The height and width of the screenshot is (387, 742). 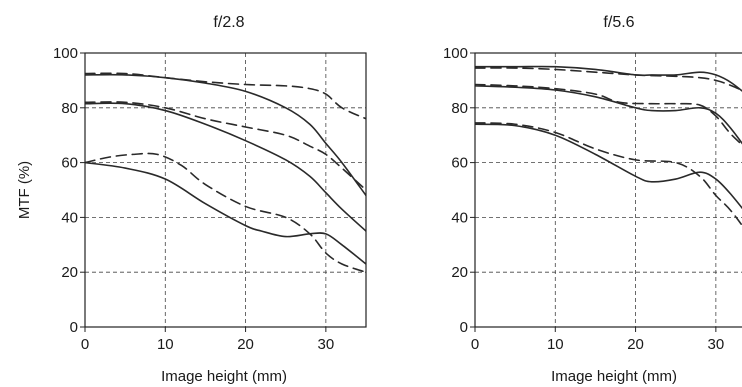 What do you see at coordinates (24, 190) in the screenshot?
I see `y-axis-label: MTF (%)` at bounding box center [24, 190].